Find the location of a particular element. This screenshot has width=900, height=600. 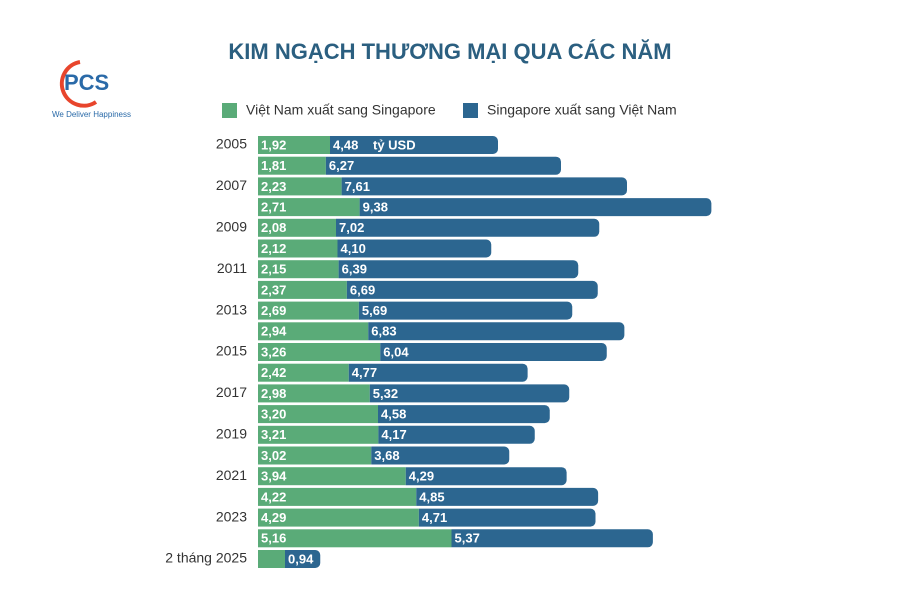

data-label: 4,48 is located at coordinates (345, 144).